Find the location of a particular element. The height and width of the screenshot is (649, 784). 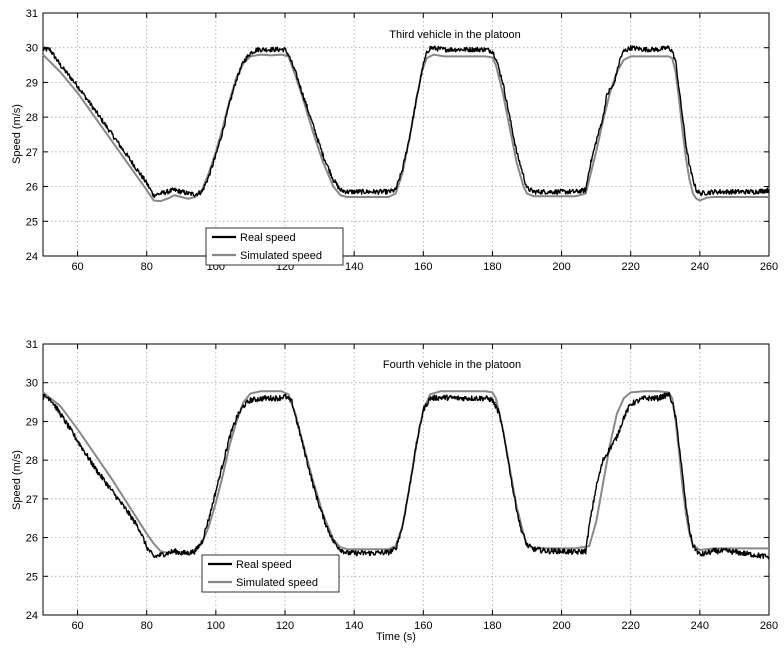

chart-title: Third vehicle in the platoon is located at coordinates (454, 35).